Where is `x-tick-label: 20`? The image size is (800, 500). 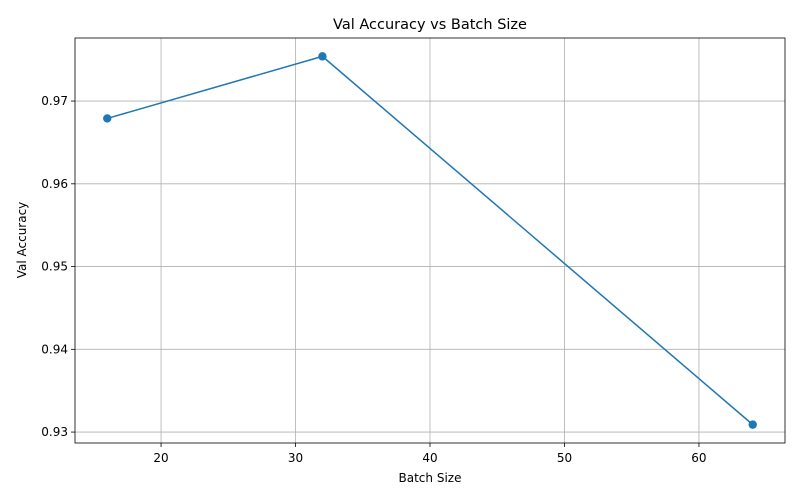
x-tick-label: 20 is located at coordinates (160, 458).